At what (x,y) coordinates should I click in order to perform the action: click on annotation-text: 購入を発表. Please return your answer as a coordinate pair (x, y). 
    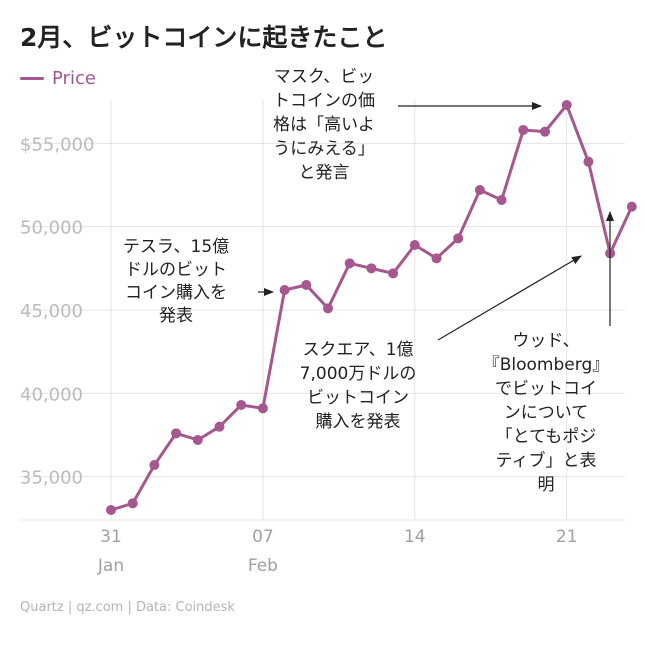
    Looking at the image, I should click on (358, 422).